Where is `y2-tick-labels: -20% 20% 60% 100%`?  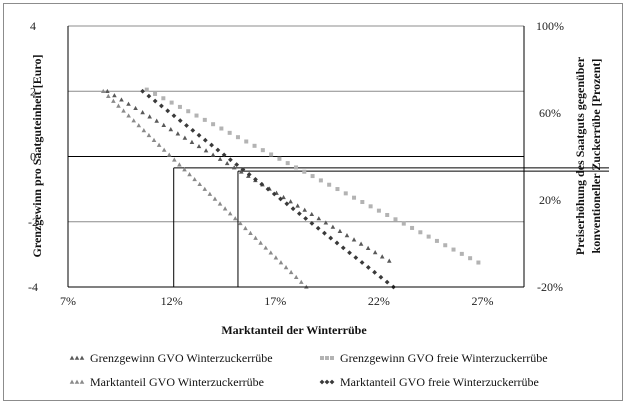 y2-tick-labels: -20% 20% 60% 100% is located at coordinates (550, 156).